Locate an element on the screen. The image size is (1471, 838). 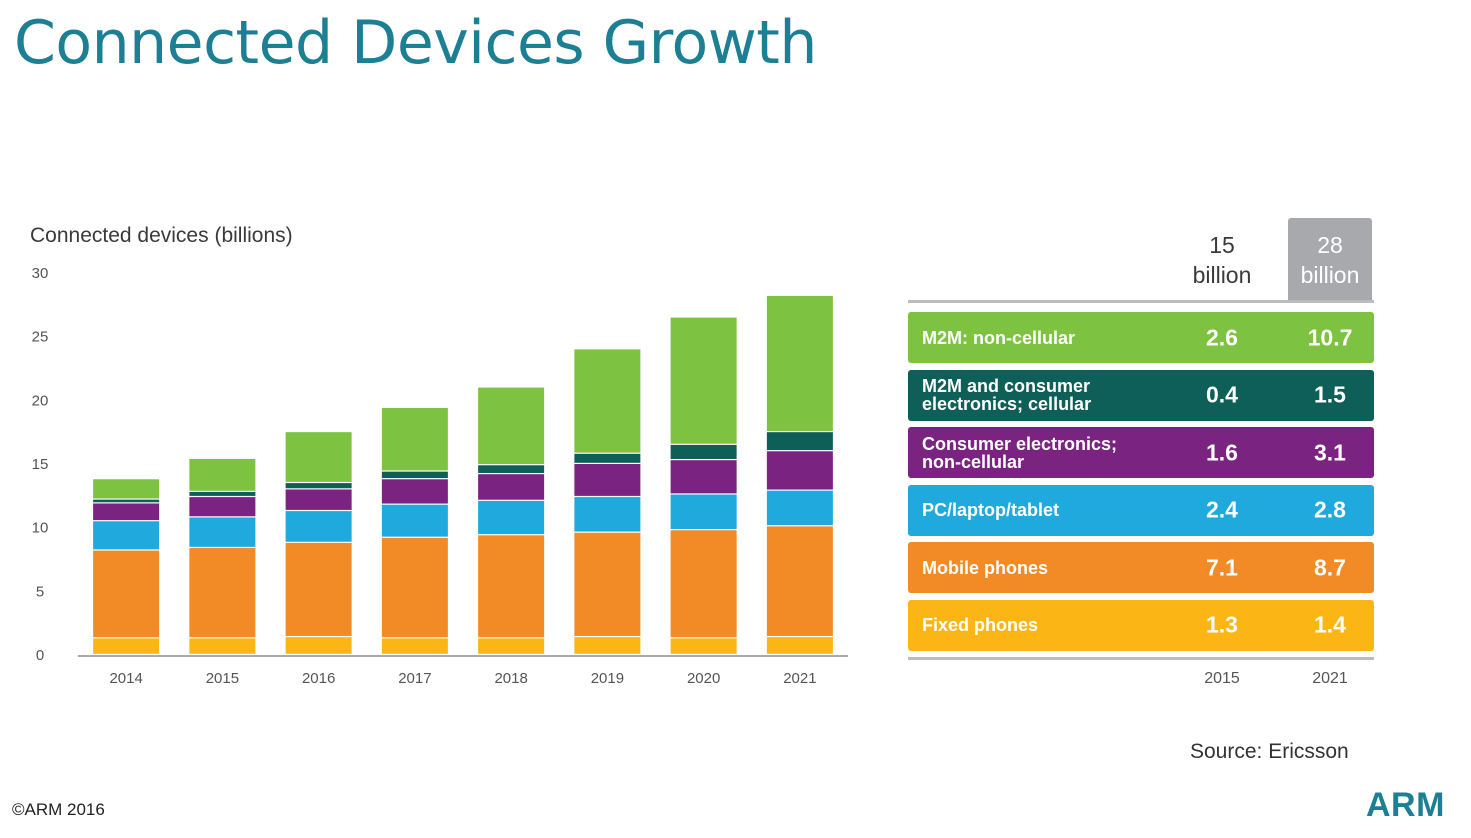
segment-row: Fixed phones 1.3 1.4 is located at coordinates (1141, 625).